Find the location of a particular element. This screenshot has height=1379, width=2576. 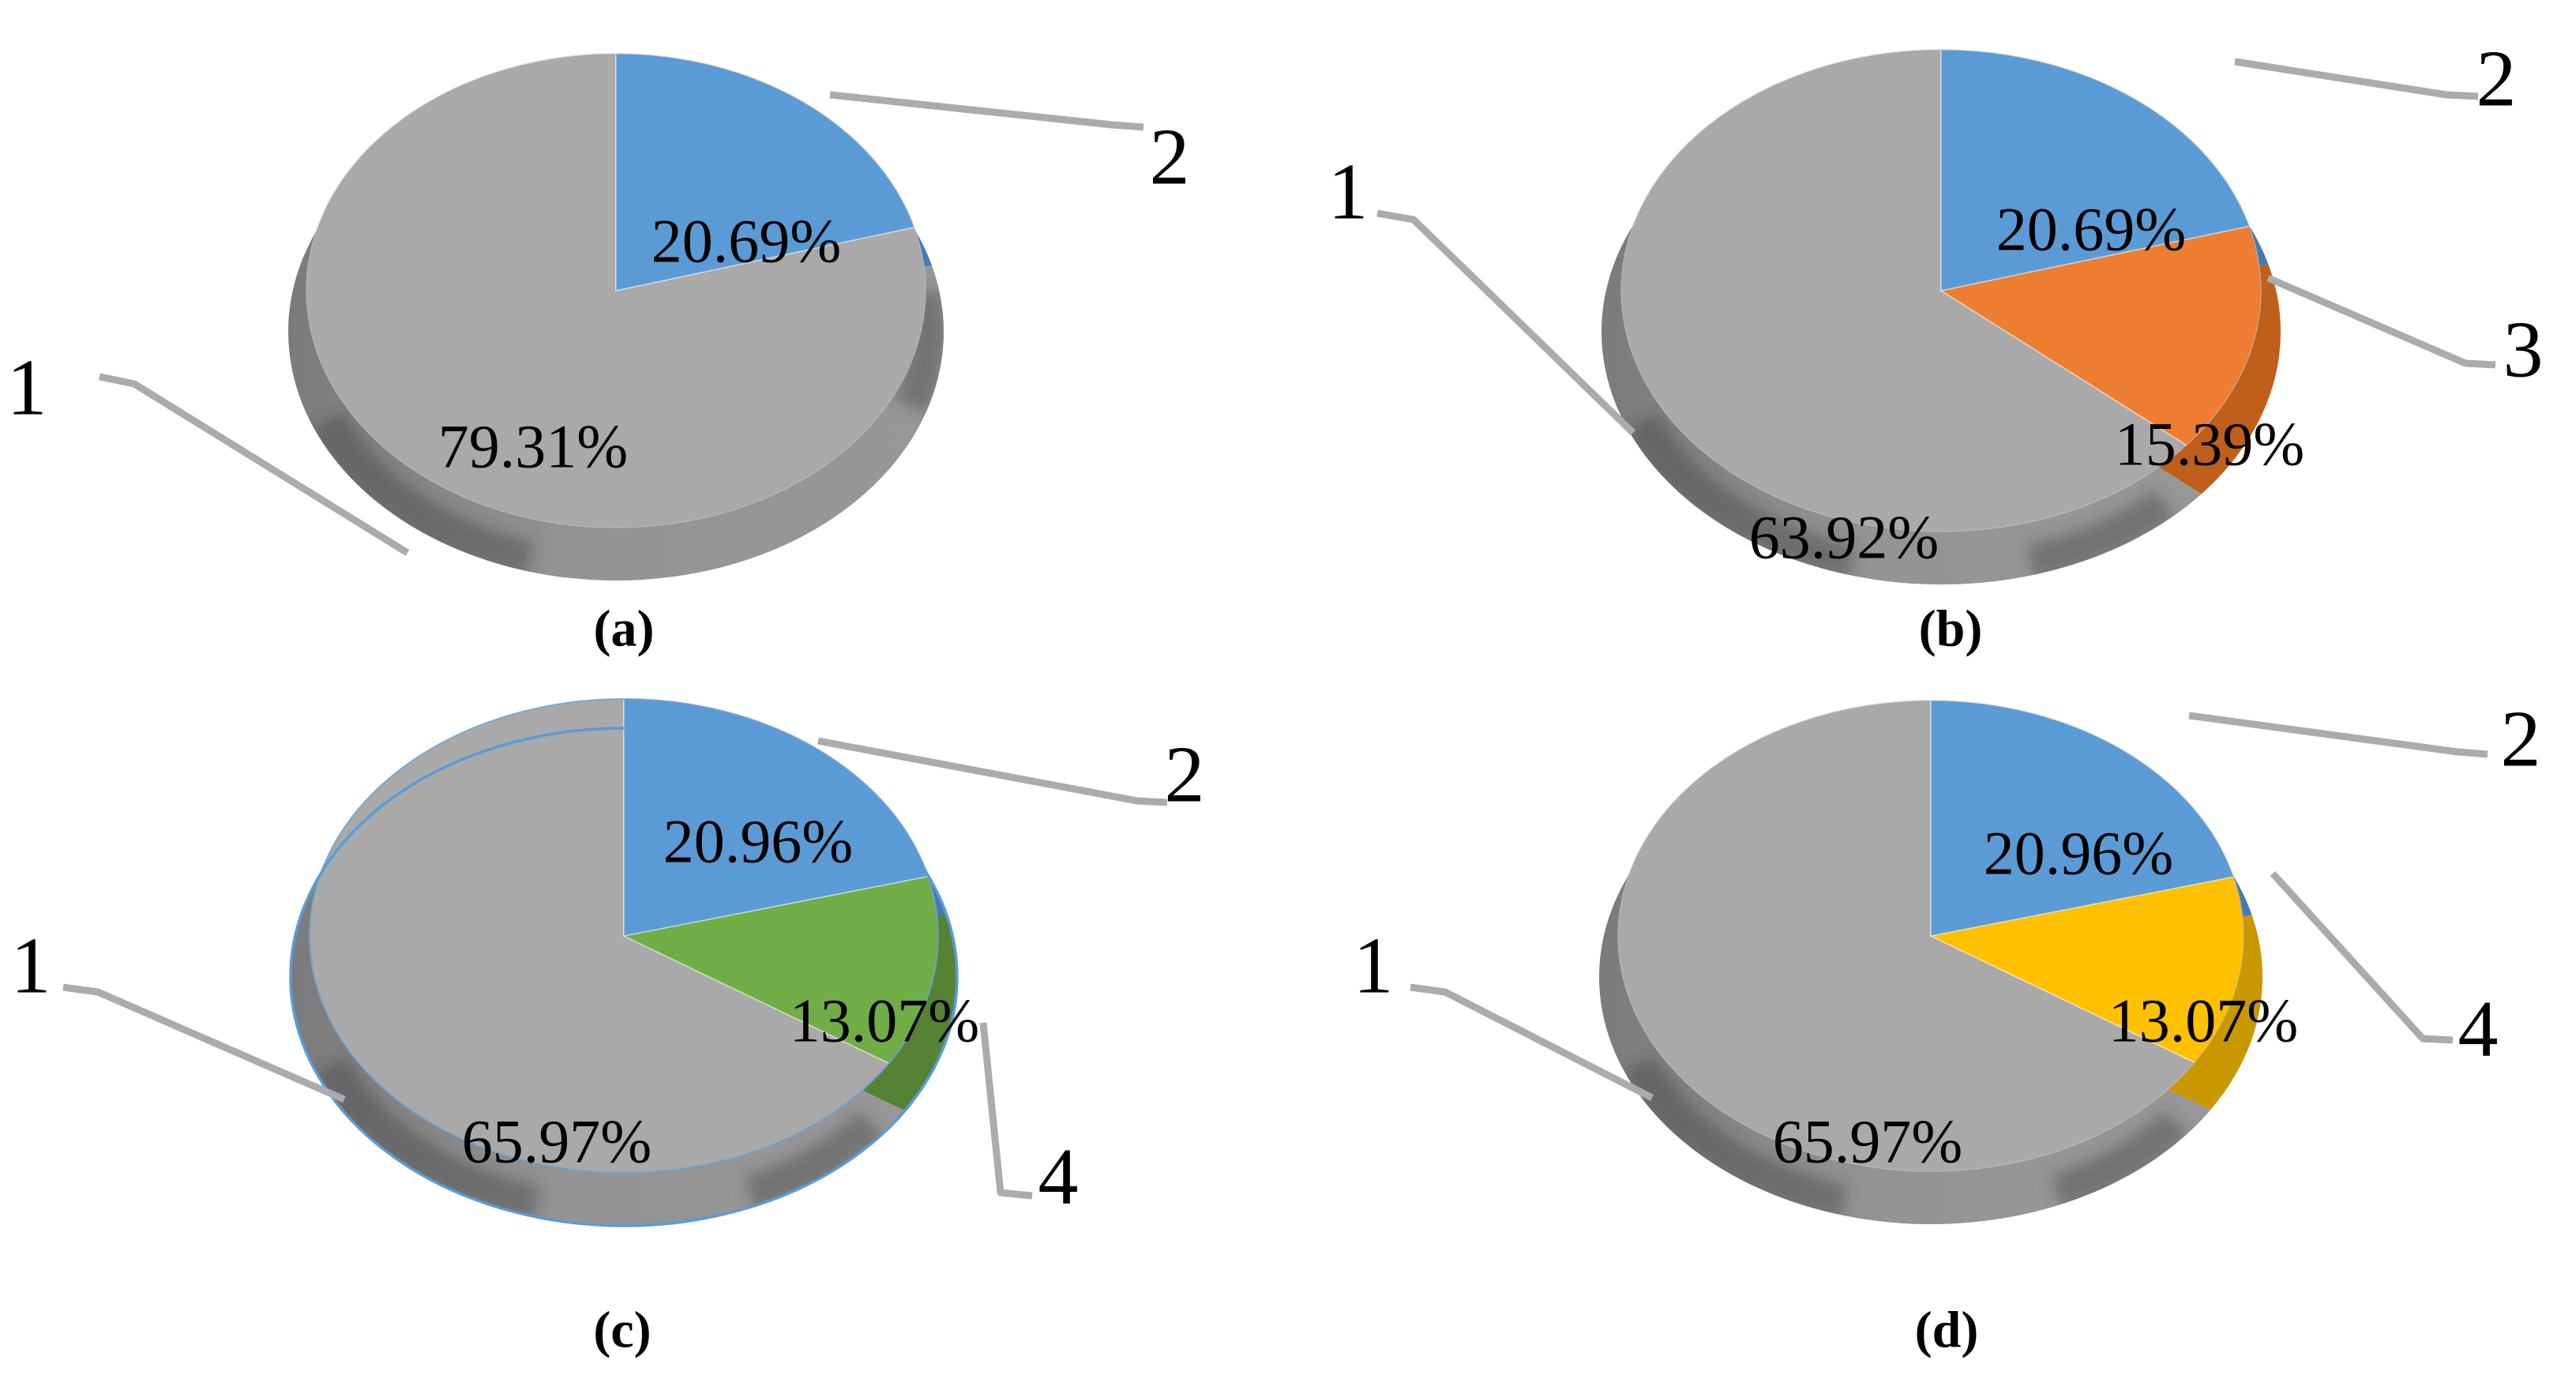

pie-a-callout-1: 1 is located at coordinates (27, 388).